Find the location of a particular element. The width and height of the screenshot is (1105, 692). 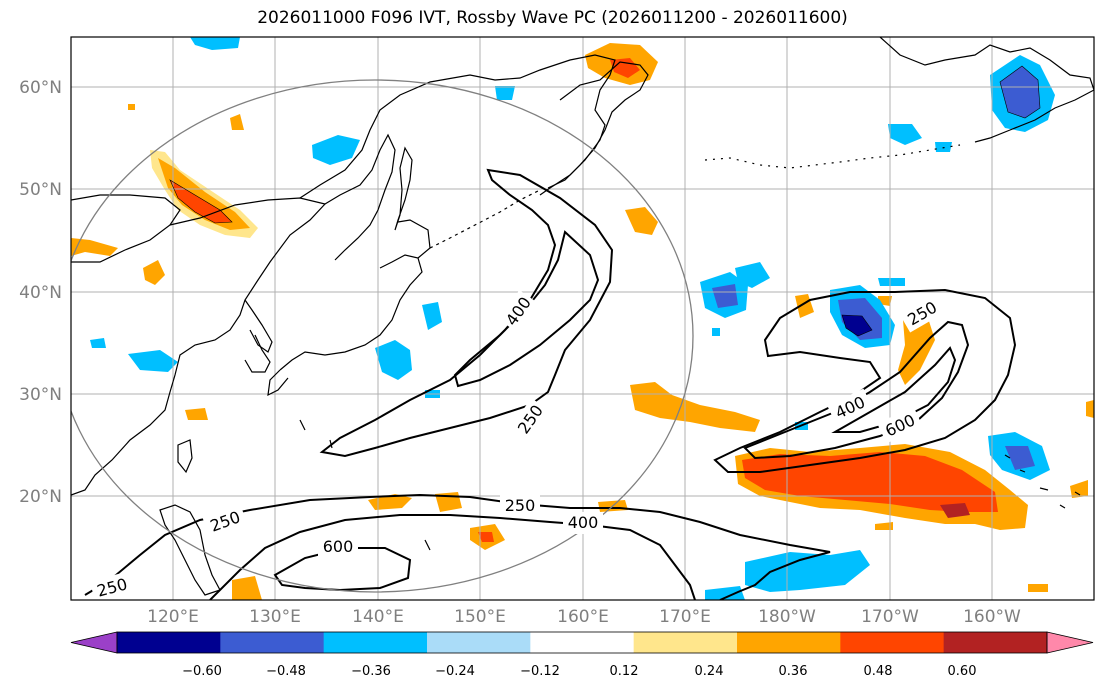

contour-label: 400 is located at coordinates (583, 522).